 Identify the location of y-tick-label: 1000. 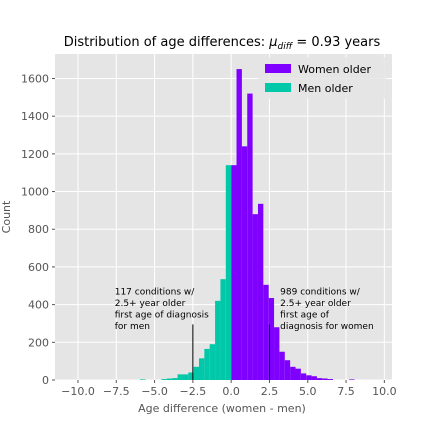
(35, 192).